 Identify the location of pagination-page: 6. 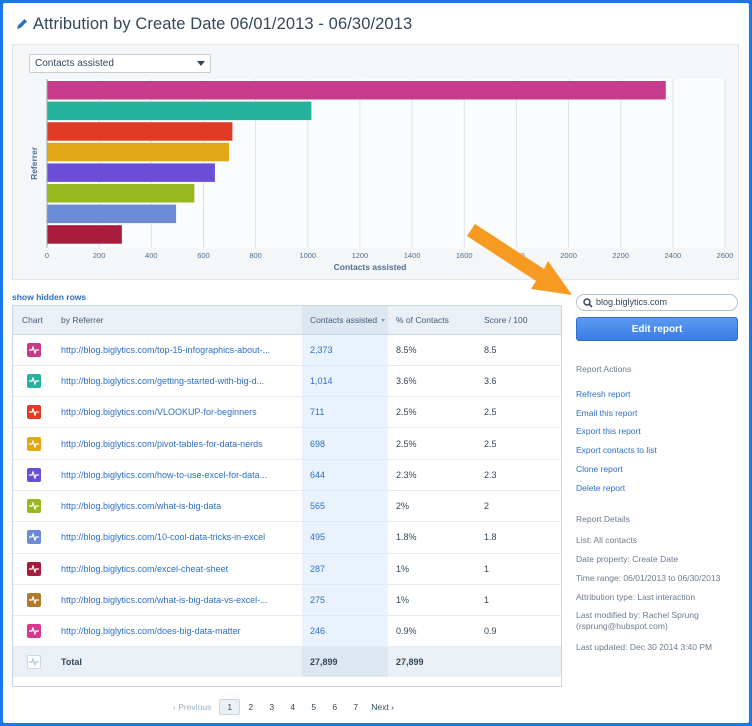
(335, 707).